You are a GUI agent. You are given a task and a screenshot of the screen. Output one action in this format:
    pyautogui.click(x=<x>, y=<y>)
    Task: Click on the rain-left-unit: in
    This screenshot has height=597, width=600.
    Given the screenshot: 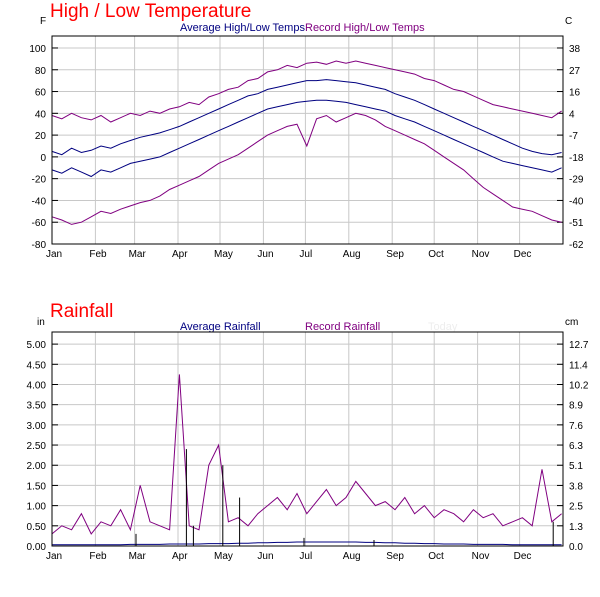 What is the action you would take?
    pyautogui.click(x=41, y=322)
    